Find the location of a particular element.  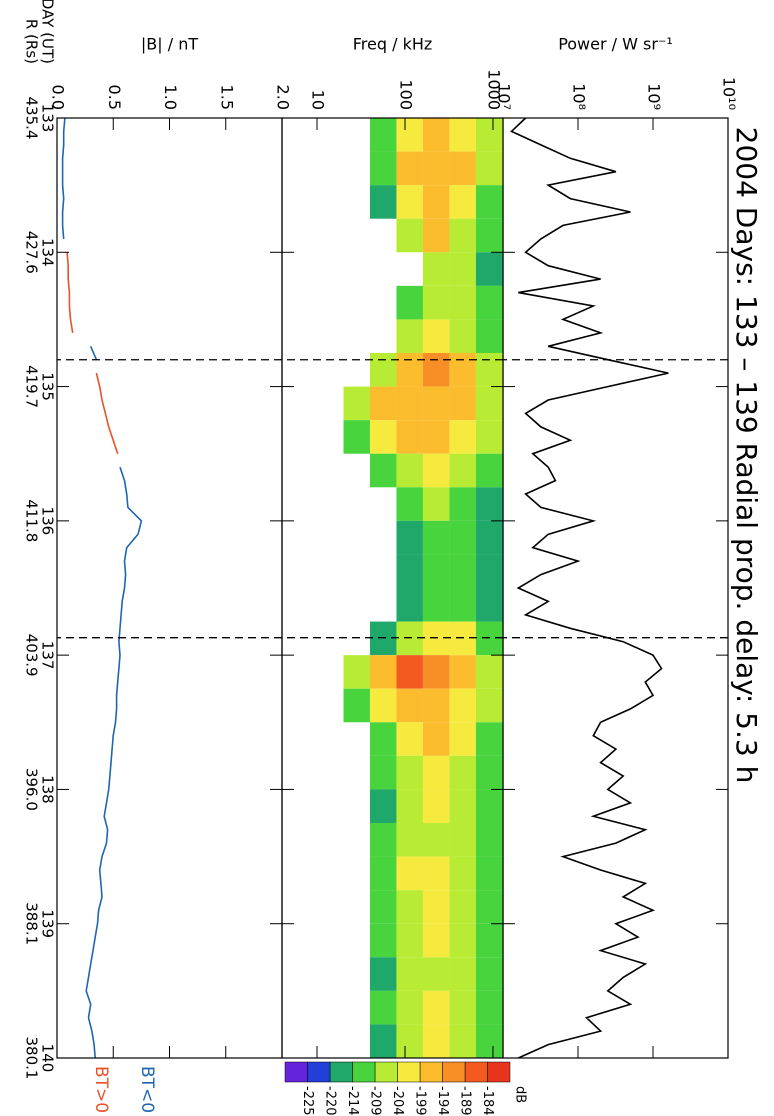

y-tick-label: 10⁸ is located at coordinates (579, 96).